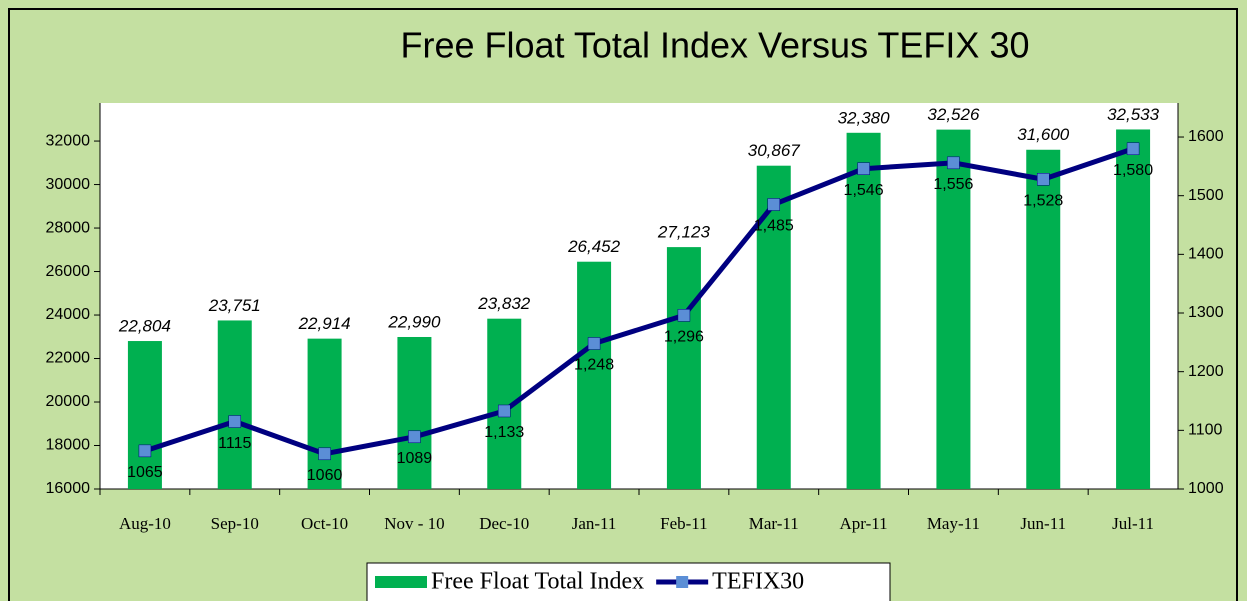  What do you see at coordinates (1206, 195) in the screenshot?
I see `y2-tick-label: 1500` at bounding box center [1206, 195].